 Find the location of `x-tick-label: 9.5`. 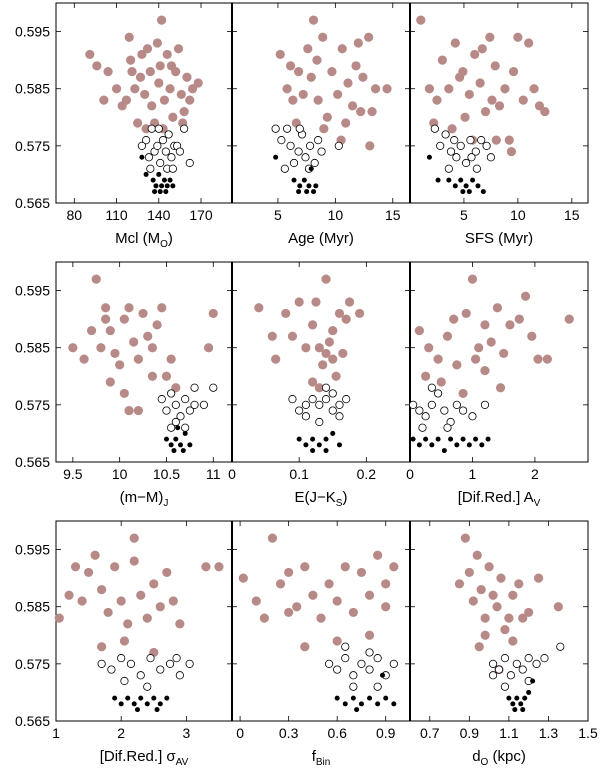

x-tick-label: 9.5 is located at coordinates (73, 474).